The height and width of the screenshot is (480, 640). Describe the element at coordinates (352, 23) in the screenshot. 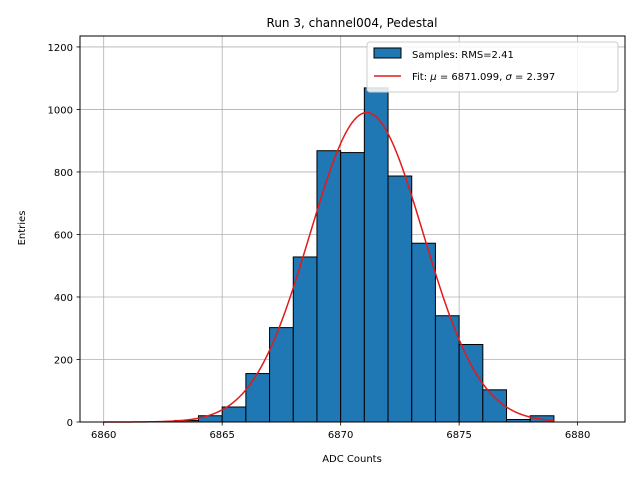

I see `chart-title: Run 3, channel004, Pedestal` at that location.